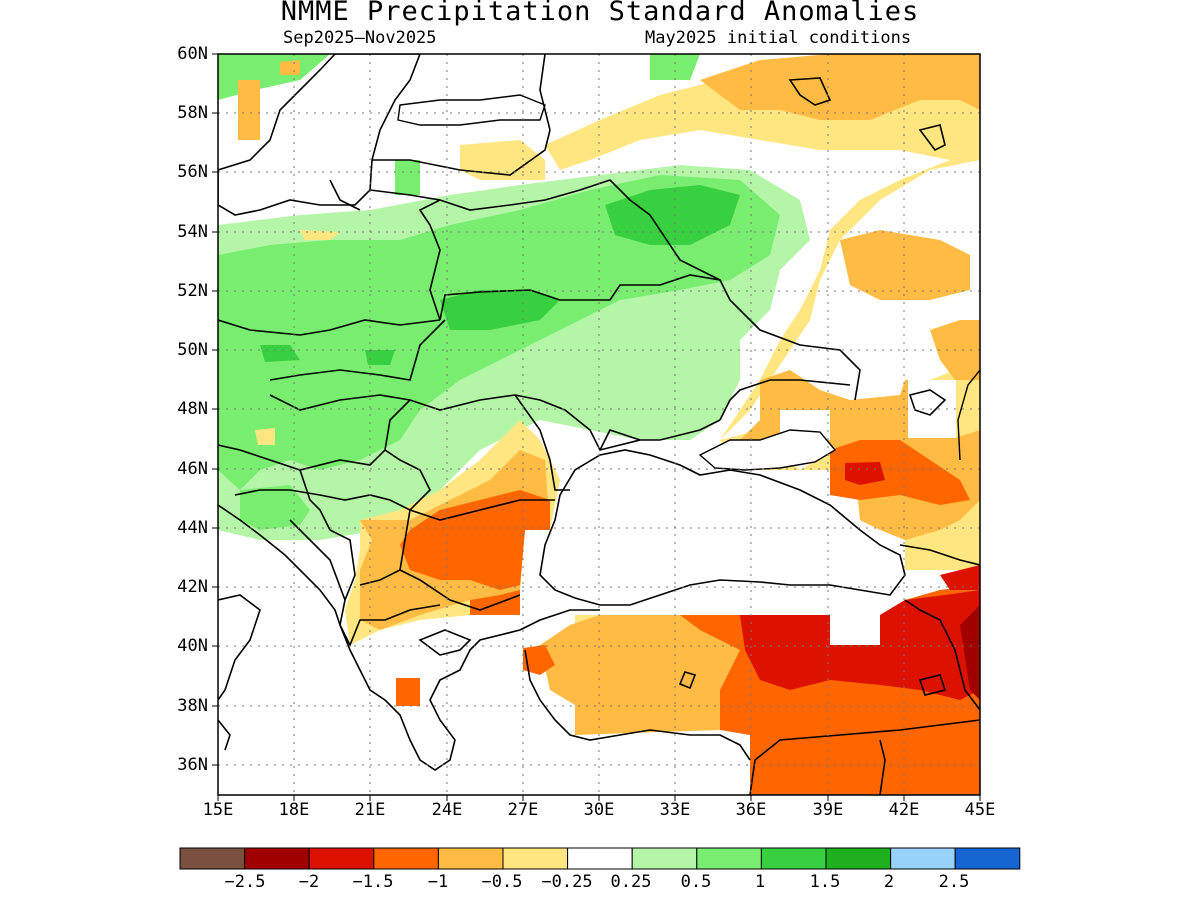  I want to click on colorbar-label: −2, so click(309, 882).